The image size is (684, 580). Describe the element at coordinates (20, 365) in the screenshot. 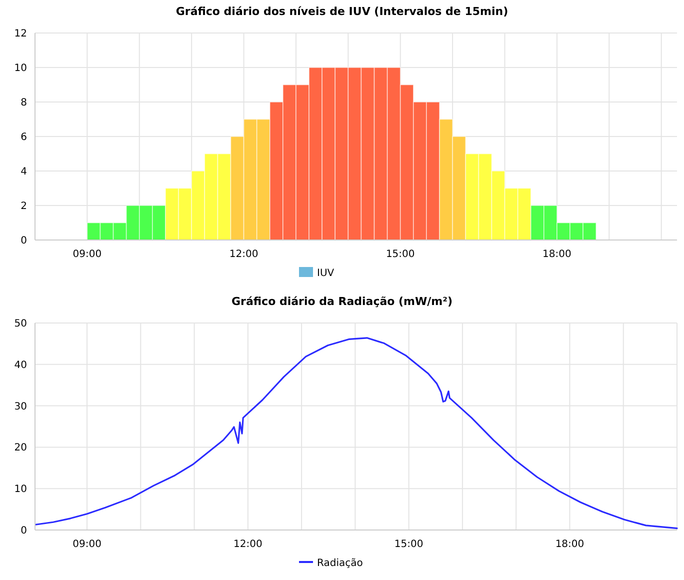

I see `y-tick-label: 40` at that location.